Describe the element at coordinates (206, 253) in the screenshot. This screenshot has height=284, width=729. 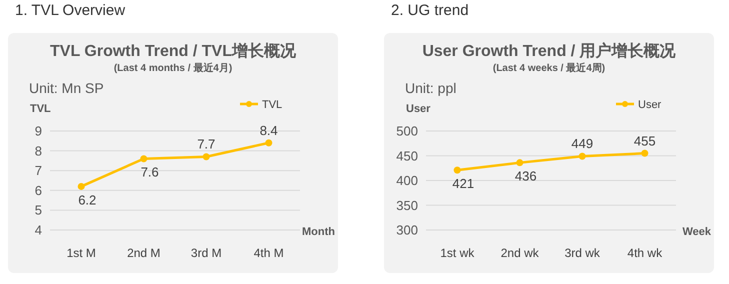
I see `x-tick-label: 3rd M` at that location.